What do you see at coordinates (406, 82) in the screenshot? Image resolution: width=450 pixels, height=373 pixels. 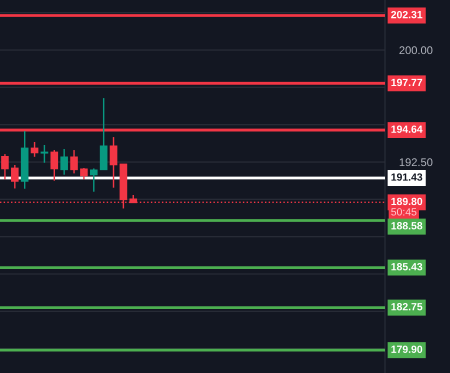 I see `ref-line-label: 197.77` at bounding box center [406, 82].